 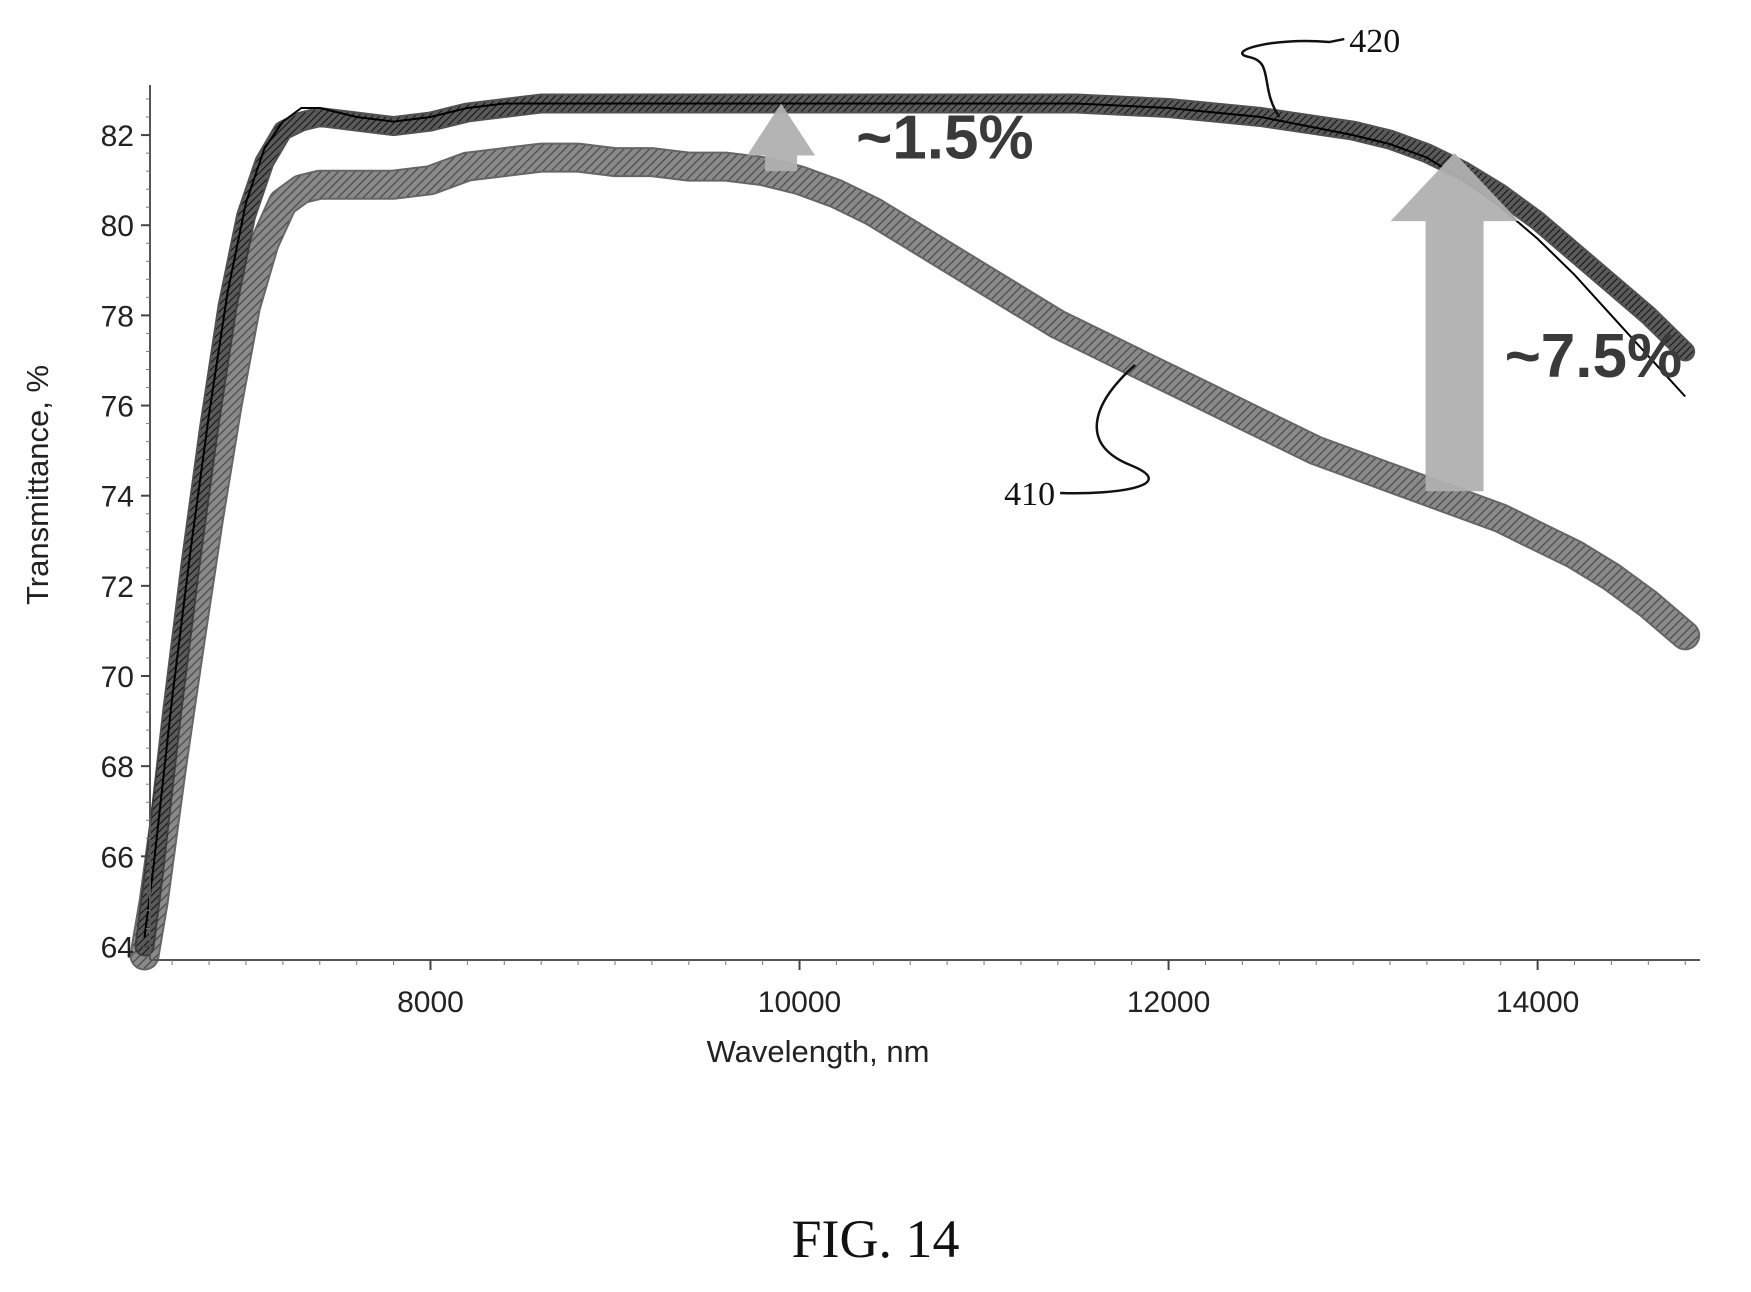 I want to click on x-tick-label: 14000, so click(x=1537, y=1002).